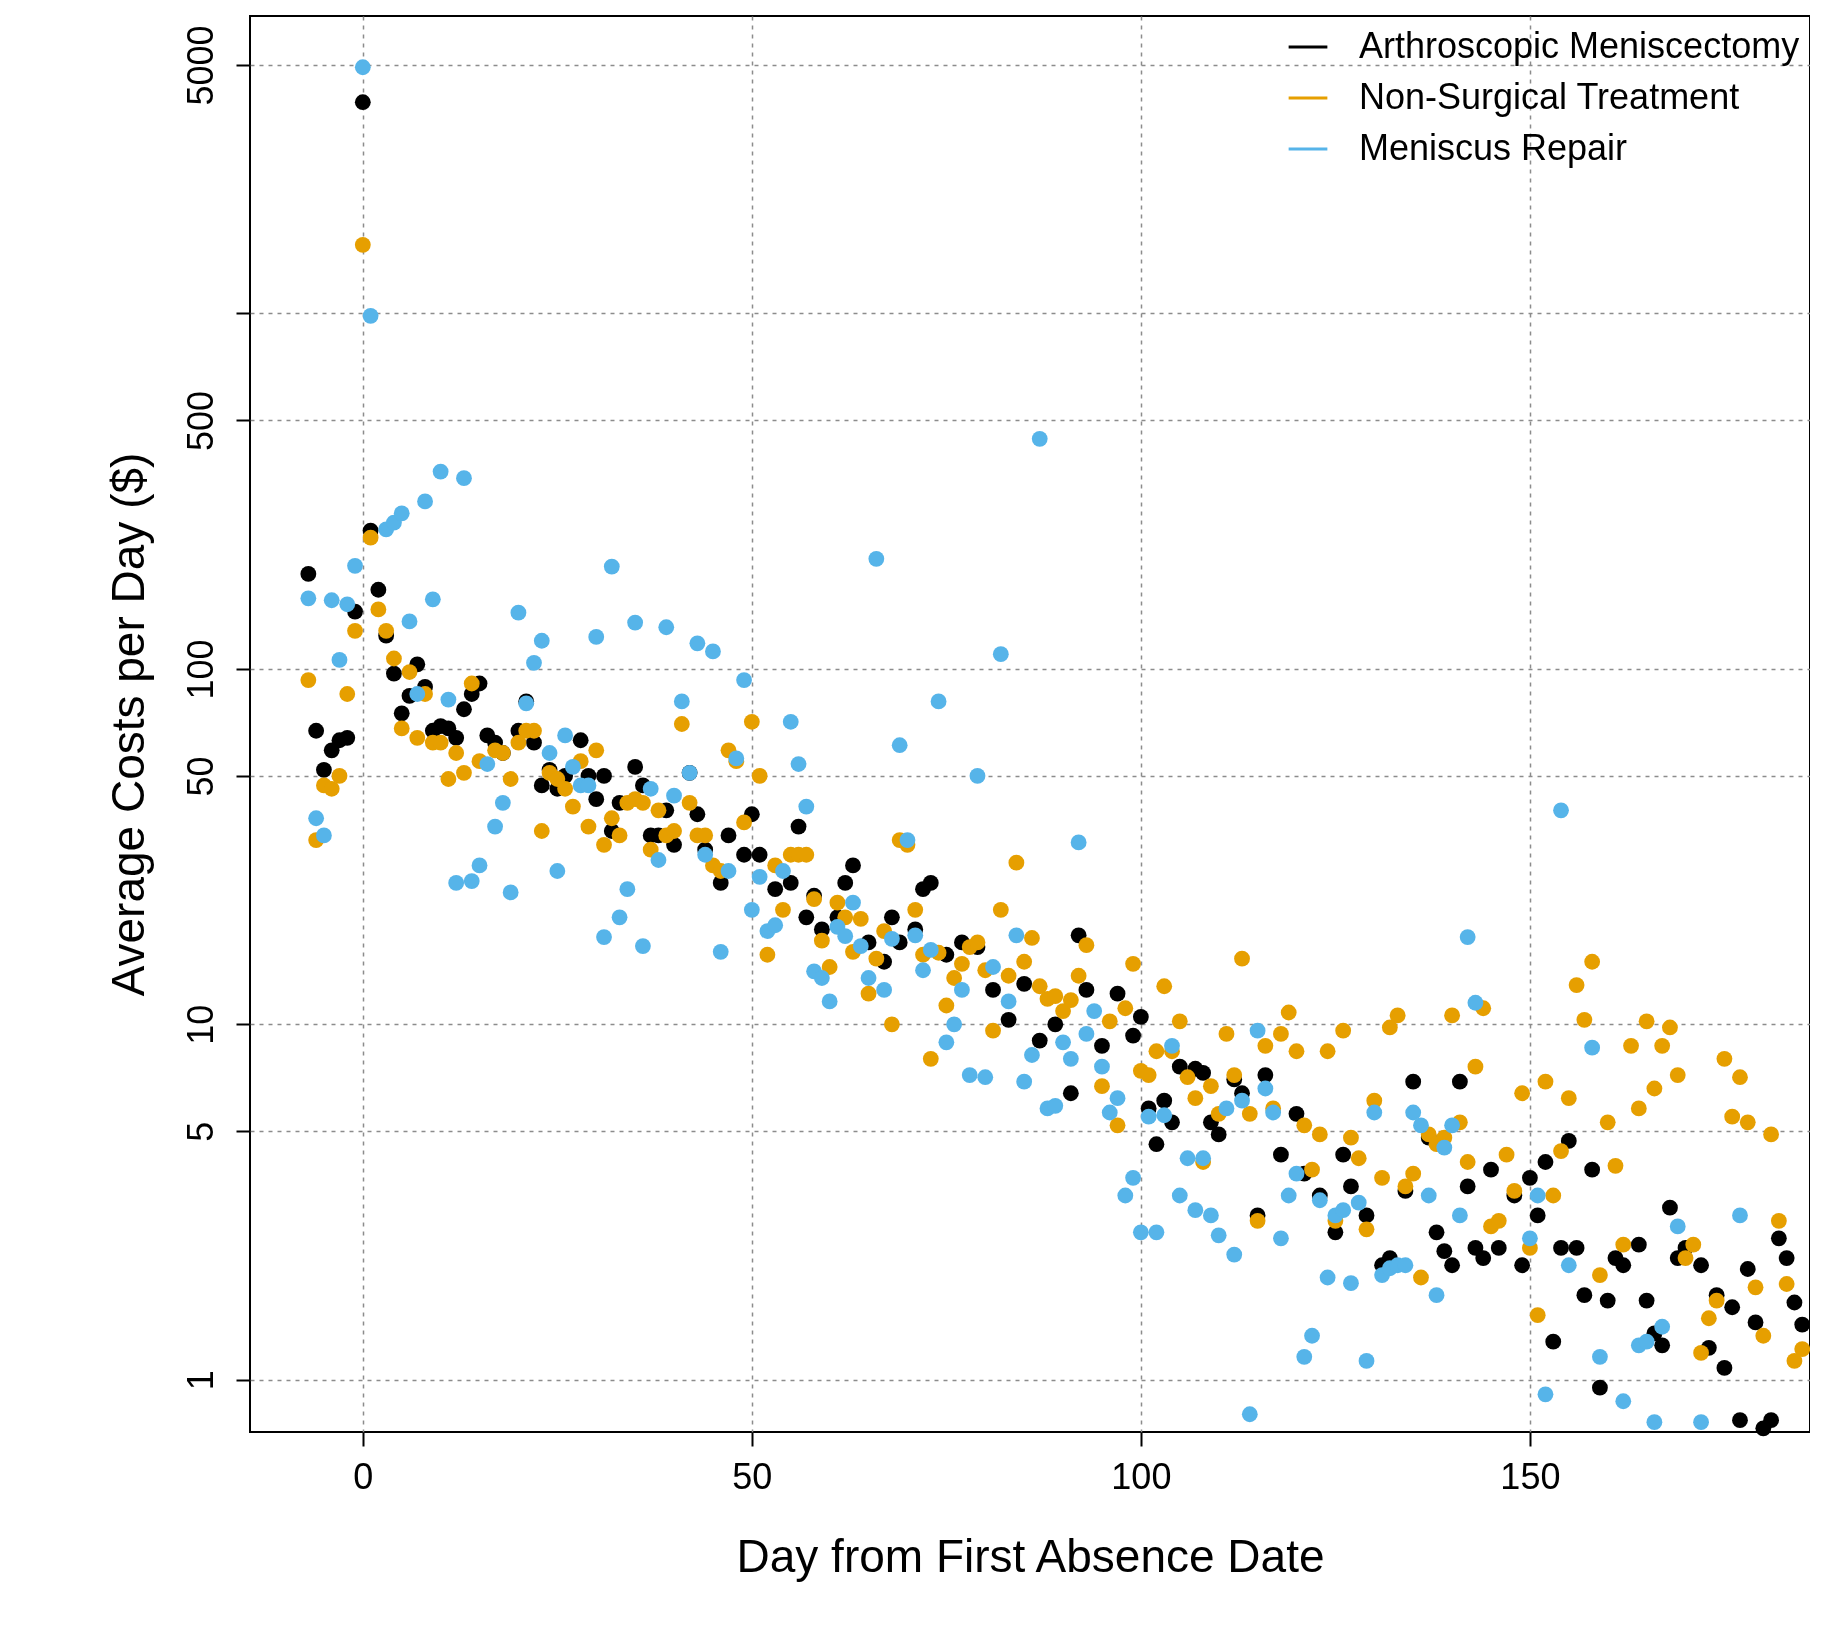  I want to click on legend-label: Meniscus Repair, so click(1493, 147).